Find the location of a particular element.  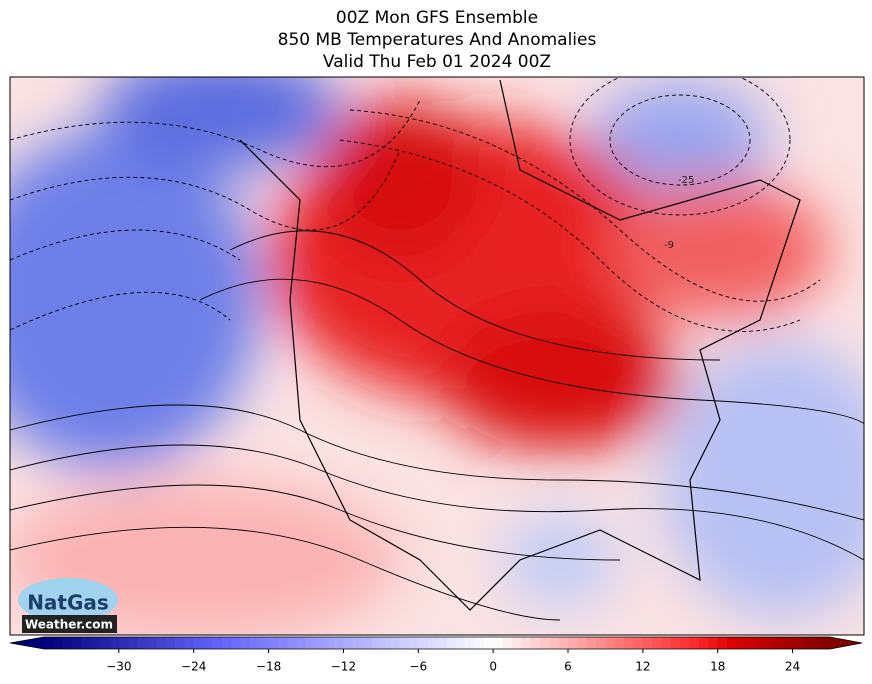

title-line: Valid Thu Feb 01 2024 00Z is located at coordinates (437, 62).